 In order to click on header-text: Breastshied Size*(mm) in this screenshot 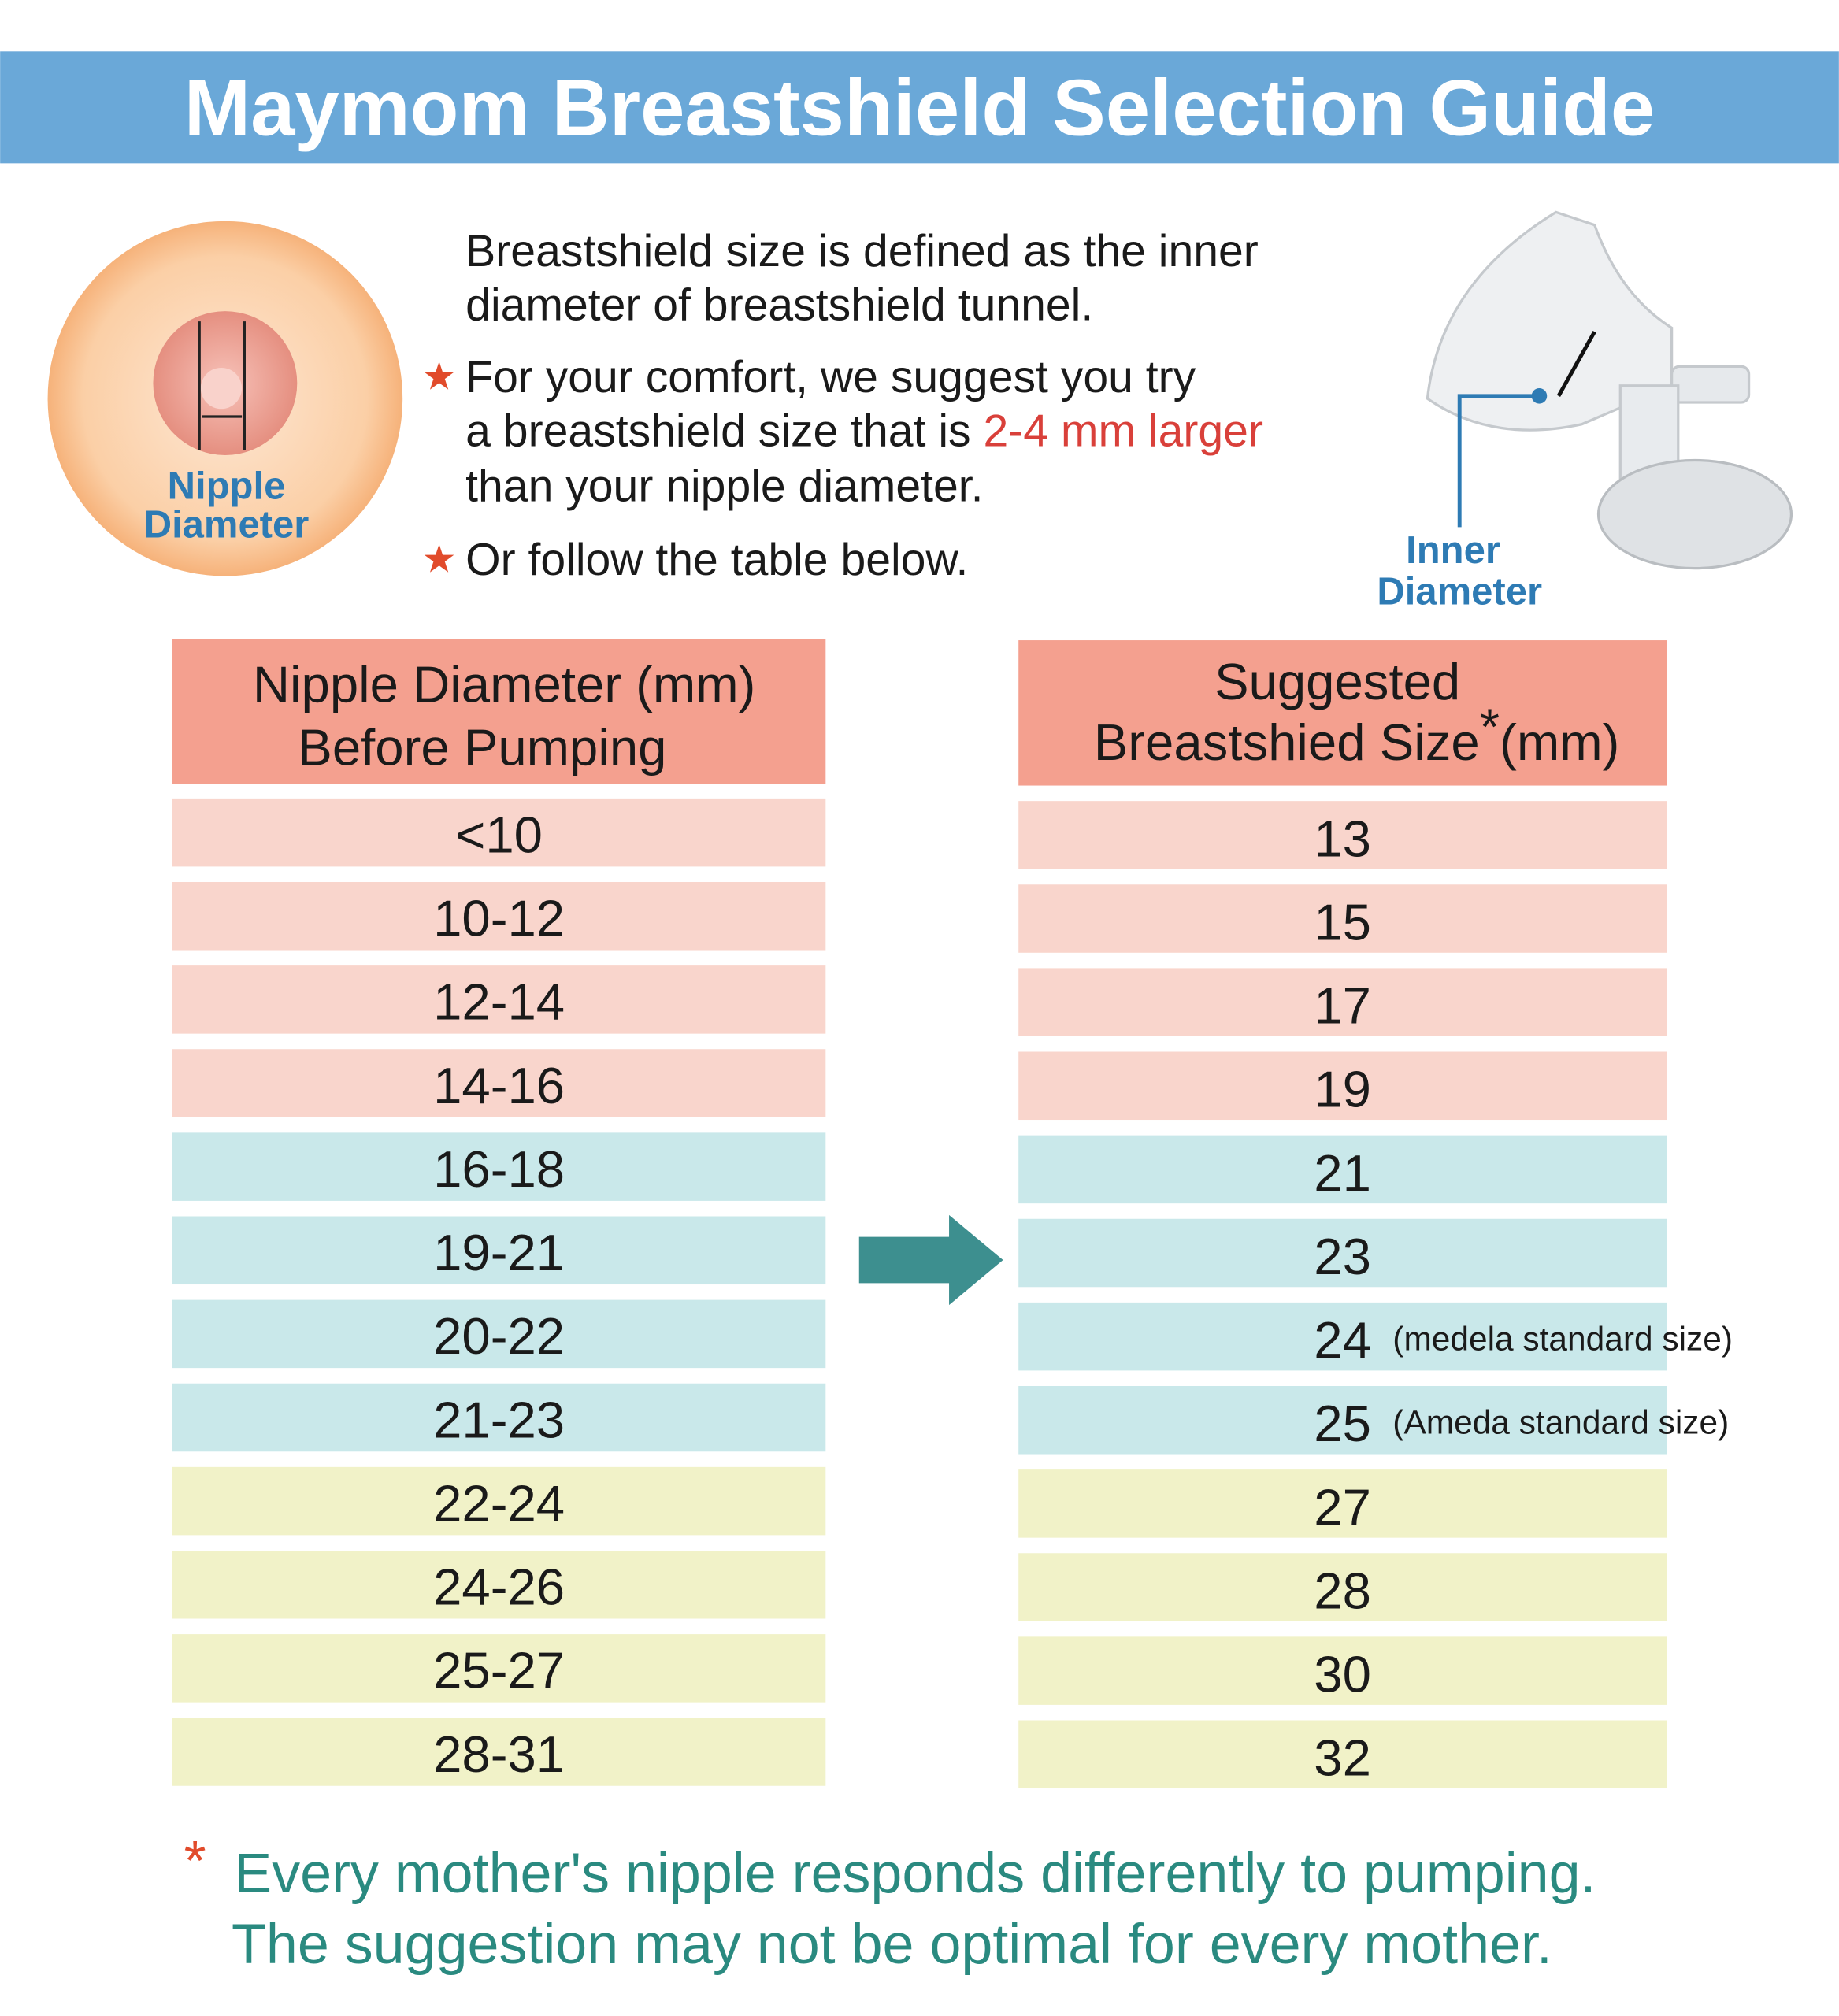, I will do `click(1357, 734)`.